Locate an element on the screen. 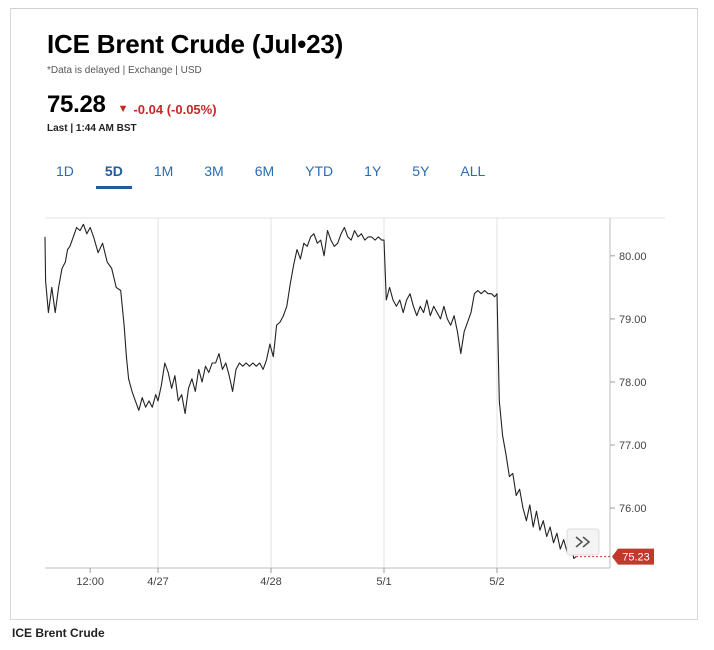  y-tick-label: 77.00 is located at coordinates (633, 446).